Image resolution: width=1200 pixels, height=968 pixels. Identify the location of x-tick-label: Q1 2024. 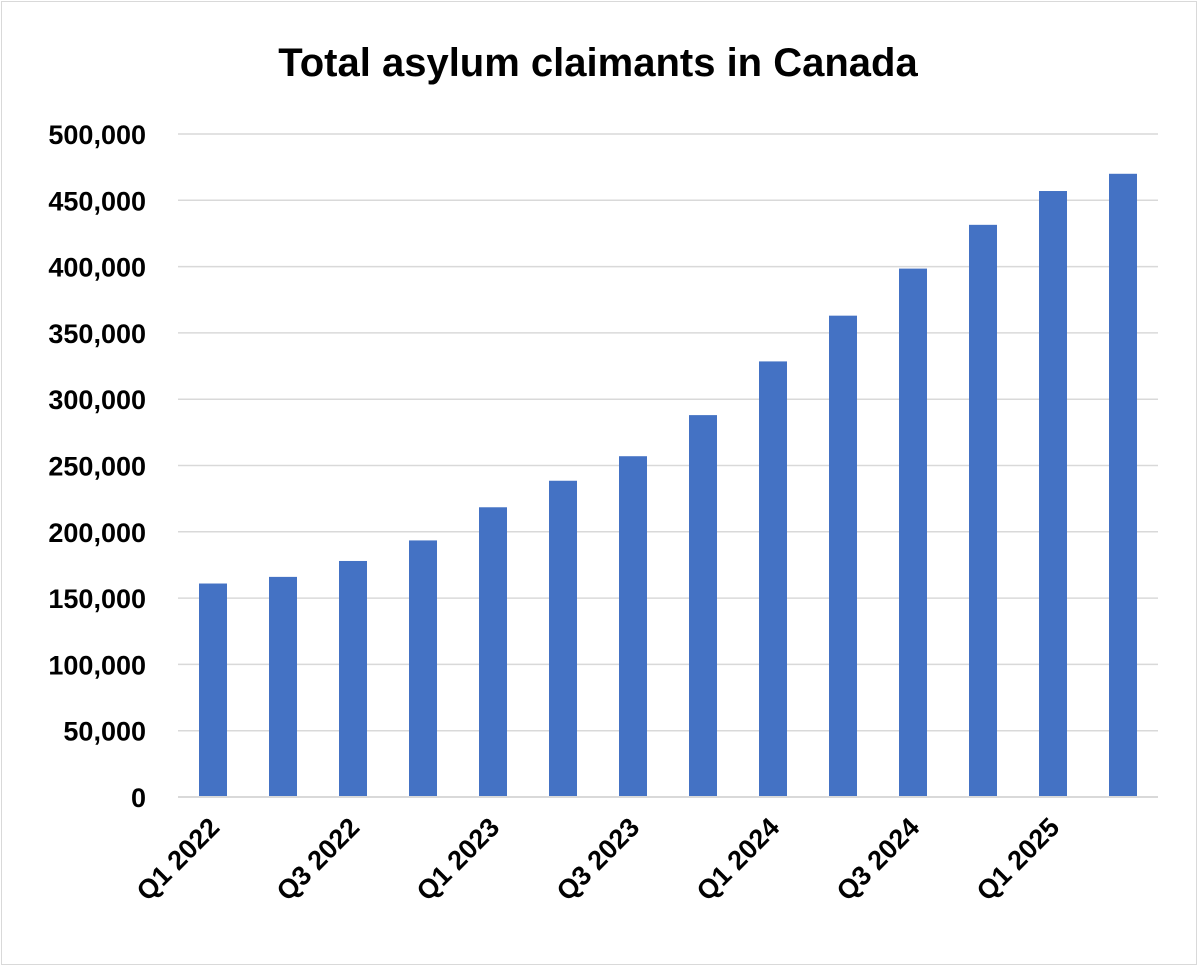
(738, 859).